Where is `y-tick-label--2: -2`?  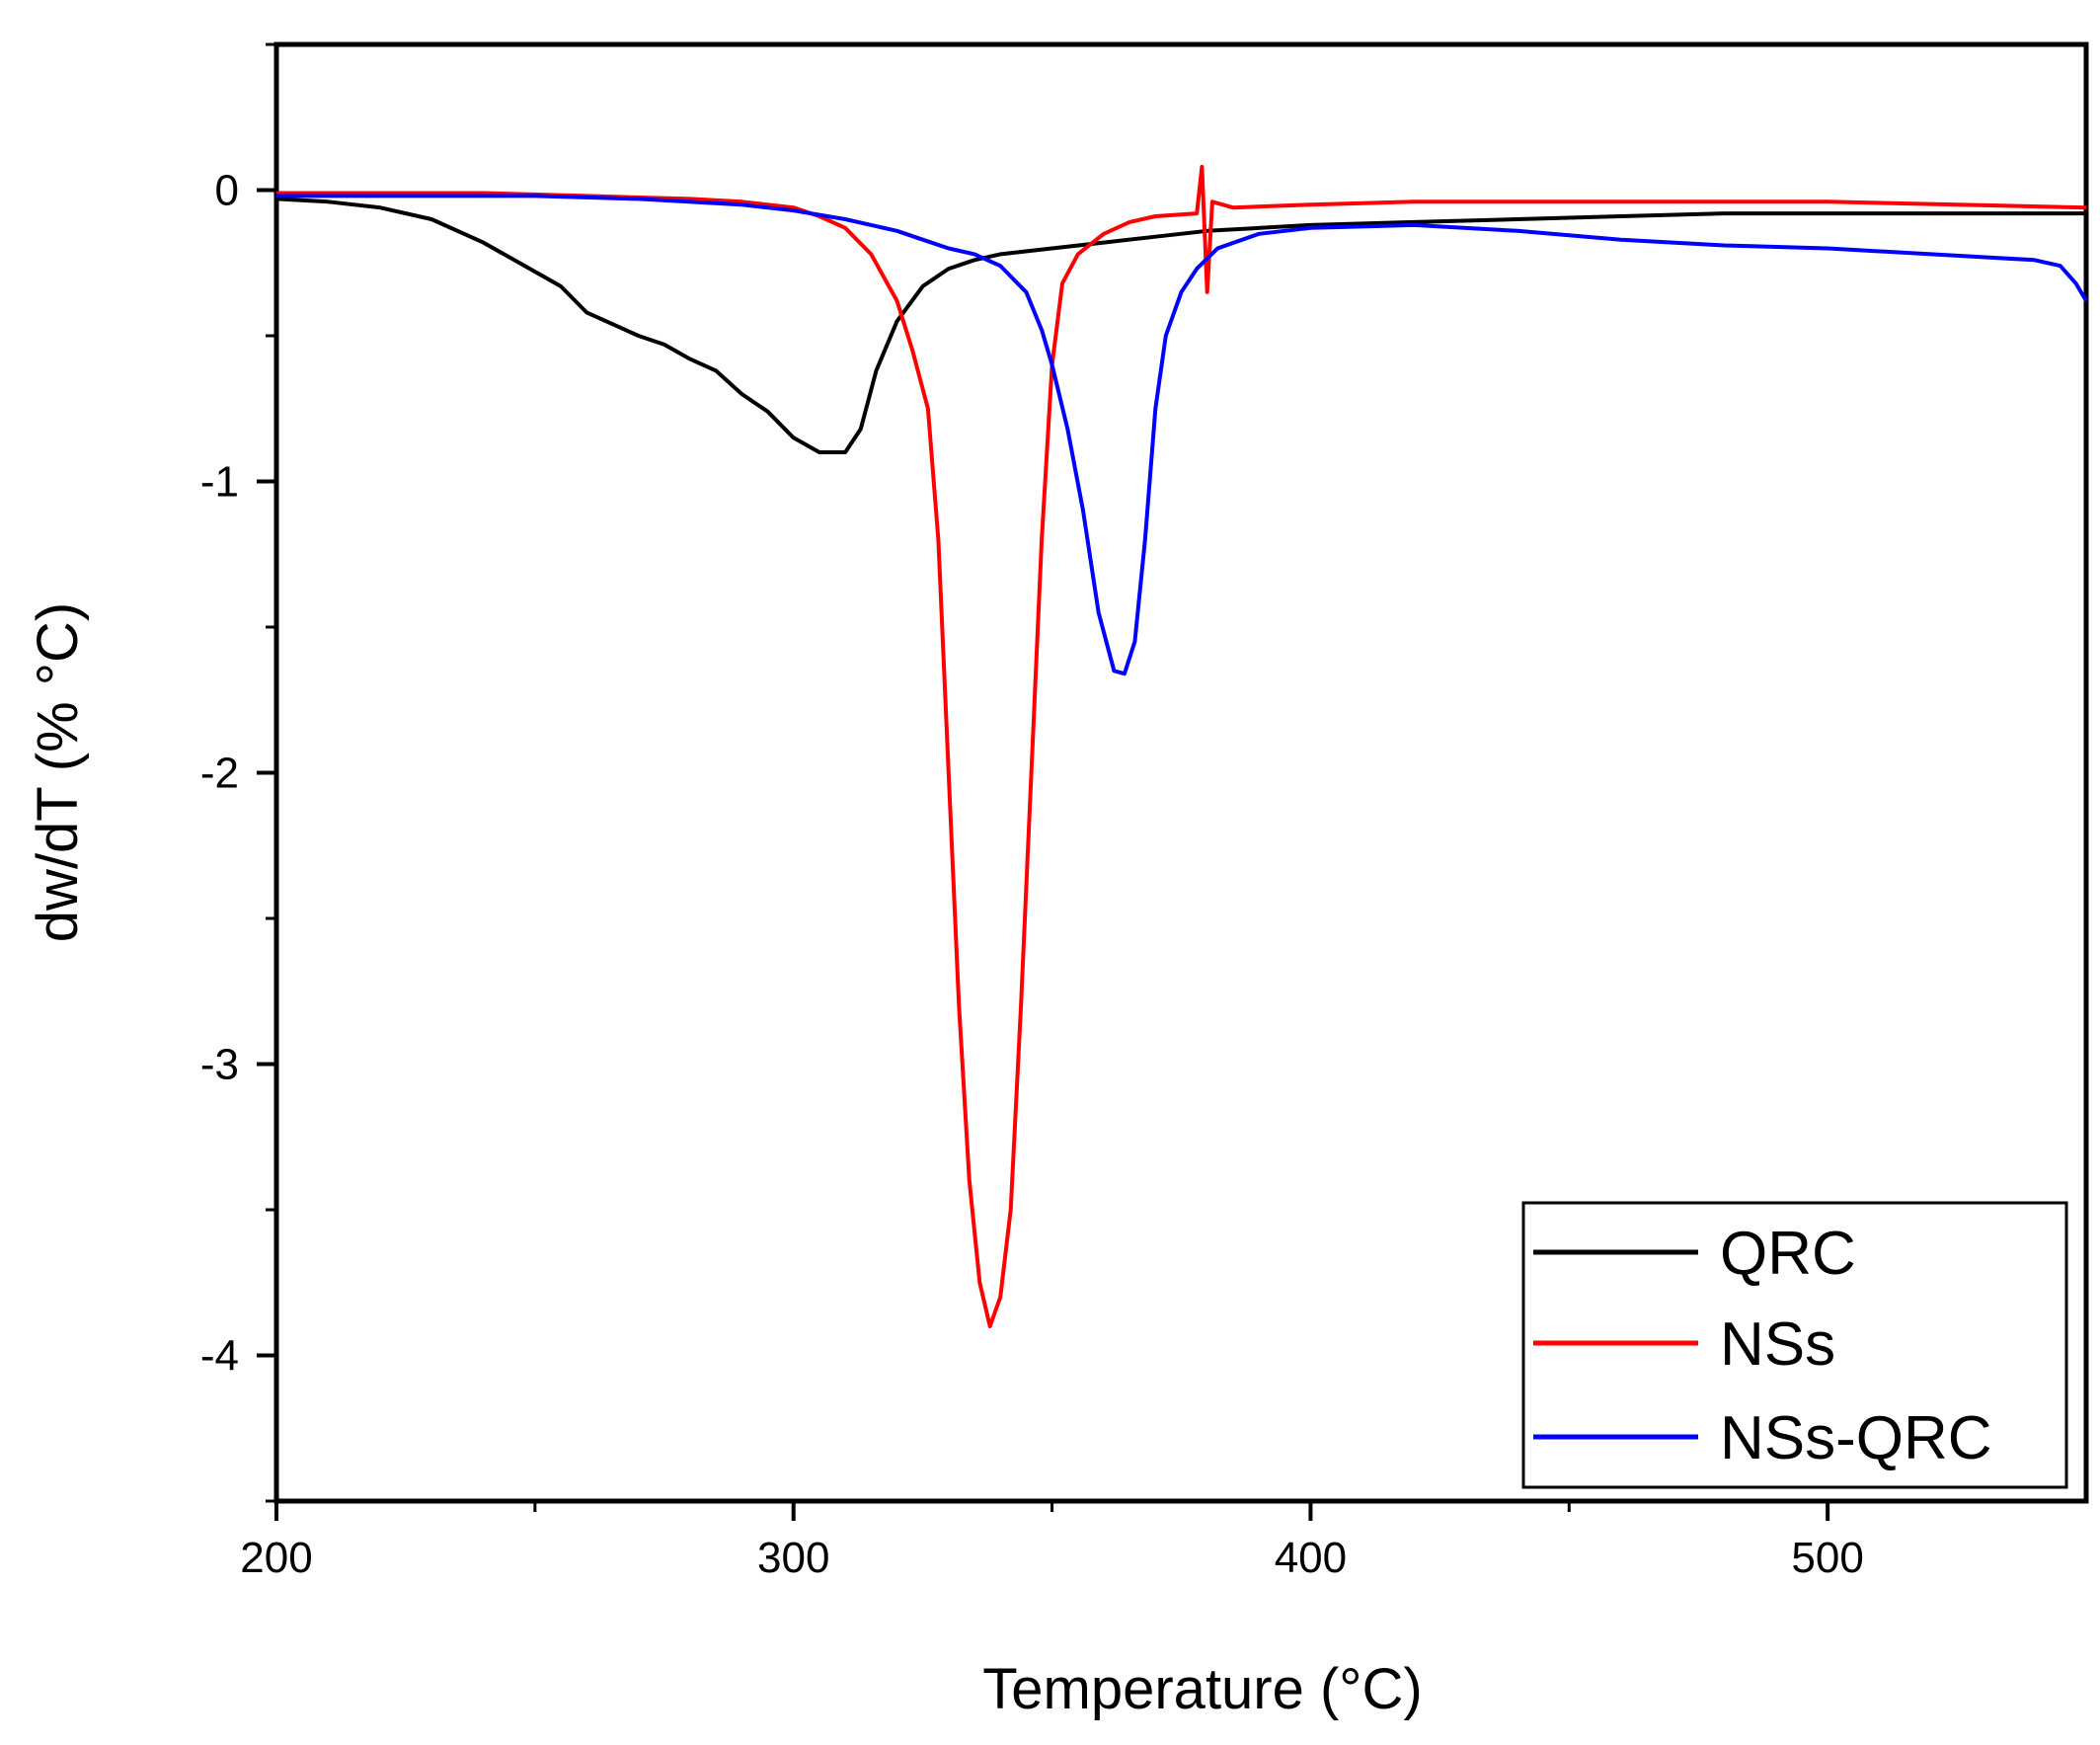 y-tick-label--2: -2 is located at coordinates (219, 774).